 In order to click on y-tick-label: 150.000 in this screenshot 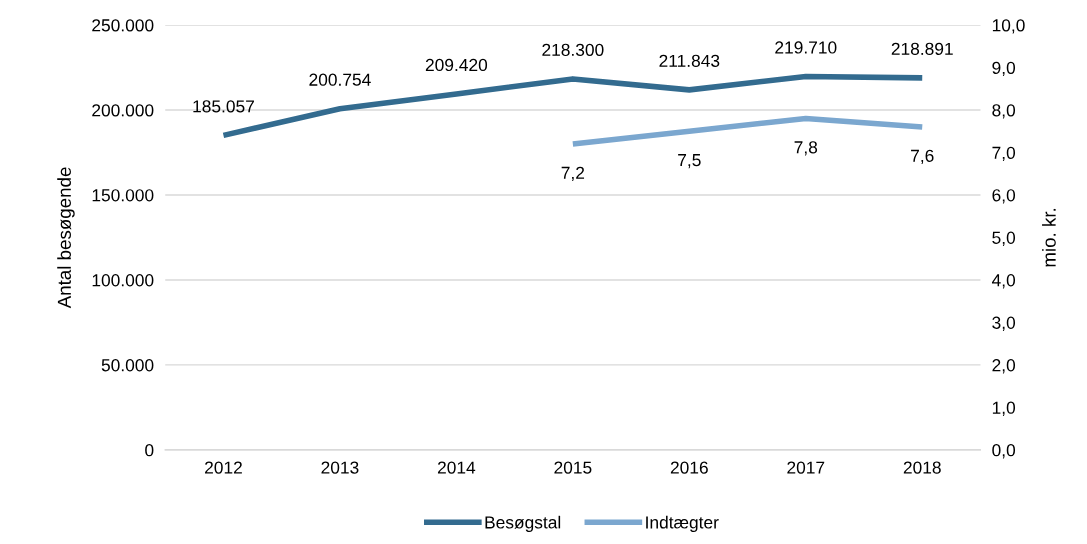, I will do `click(123, 195)`.